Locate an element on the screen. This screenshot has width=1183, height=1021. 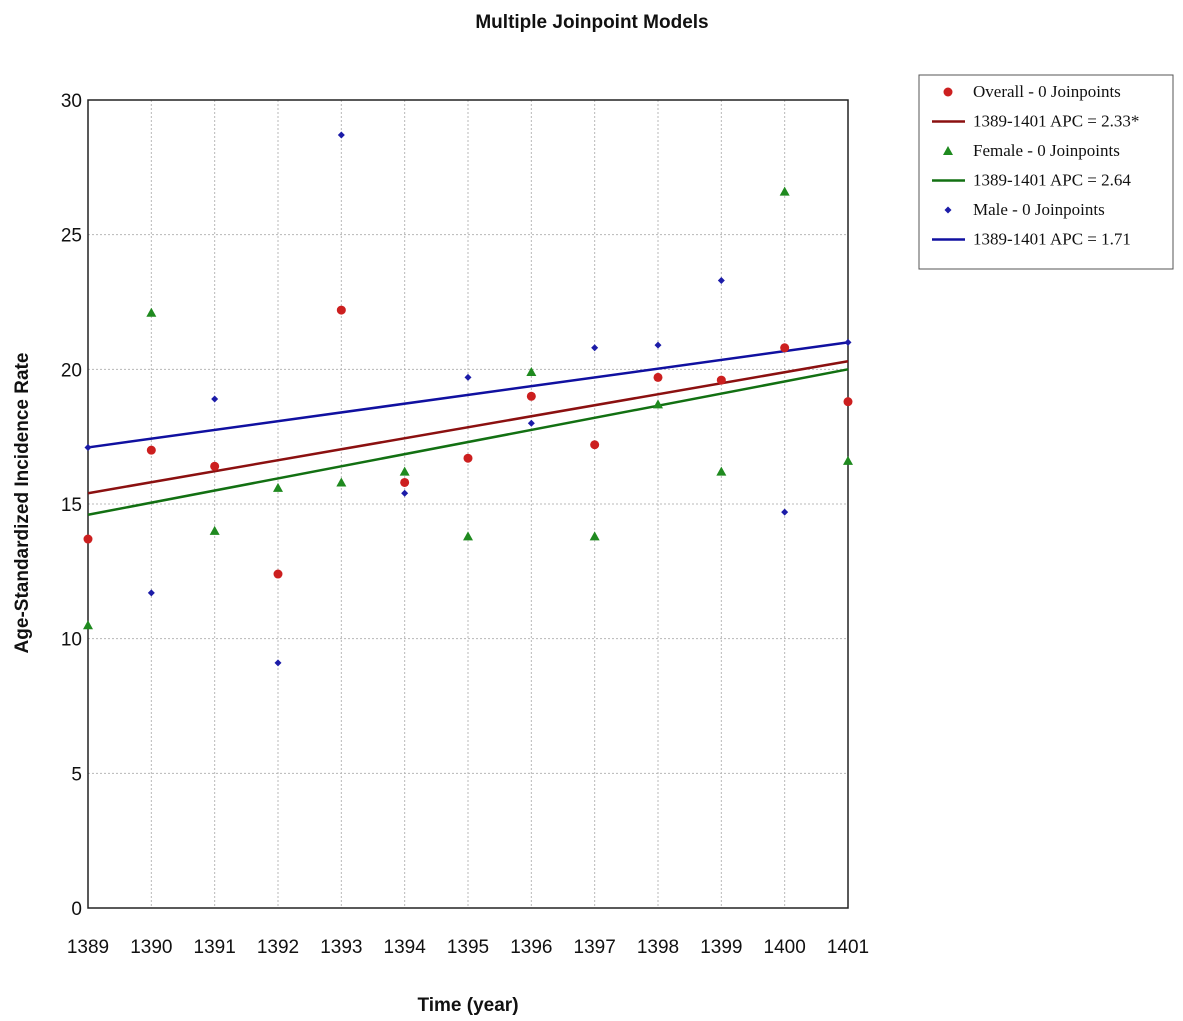
y-tick-label: 25 is located at coordinates (71, 236).